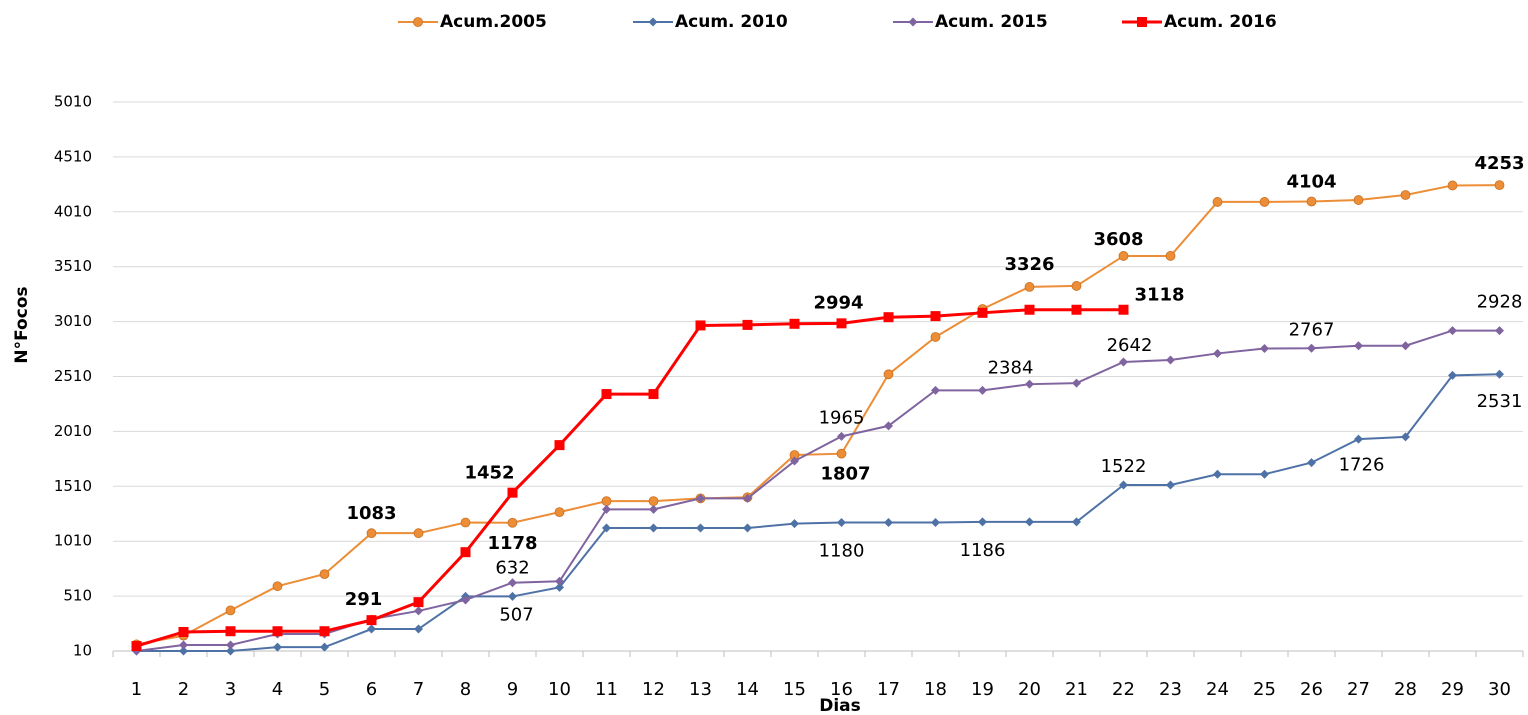  What do you see at coordinates (364, 599) in the screenshot?
I see `data-label: 291` at bounding box center [364, 599].